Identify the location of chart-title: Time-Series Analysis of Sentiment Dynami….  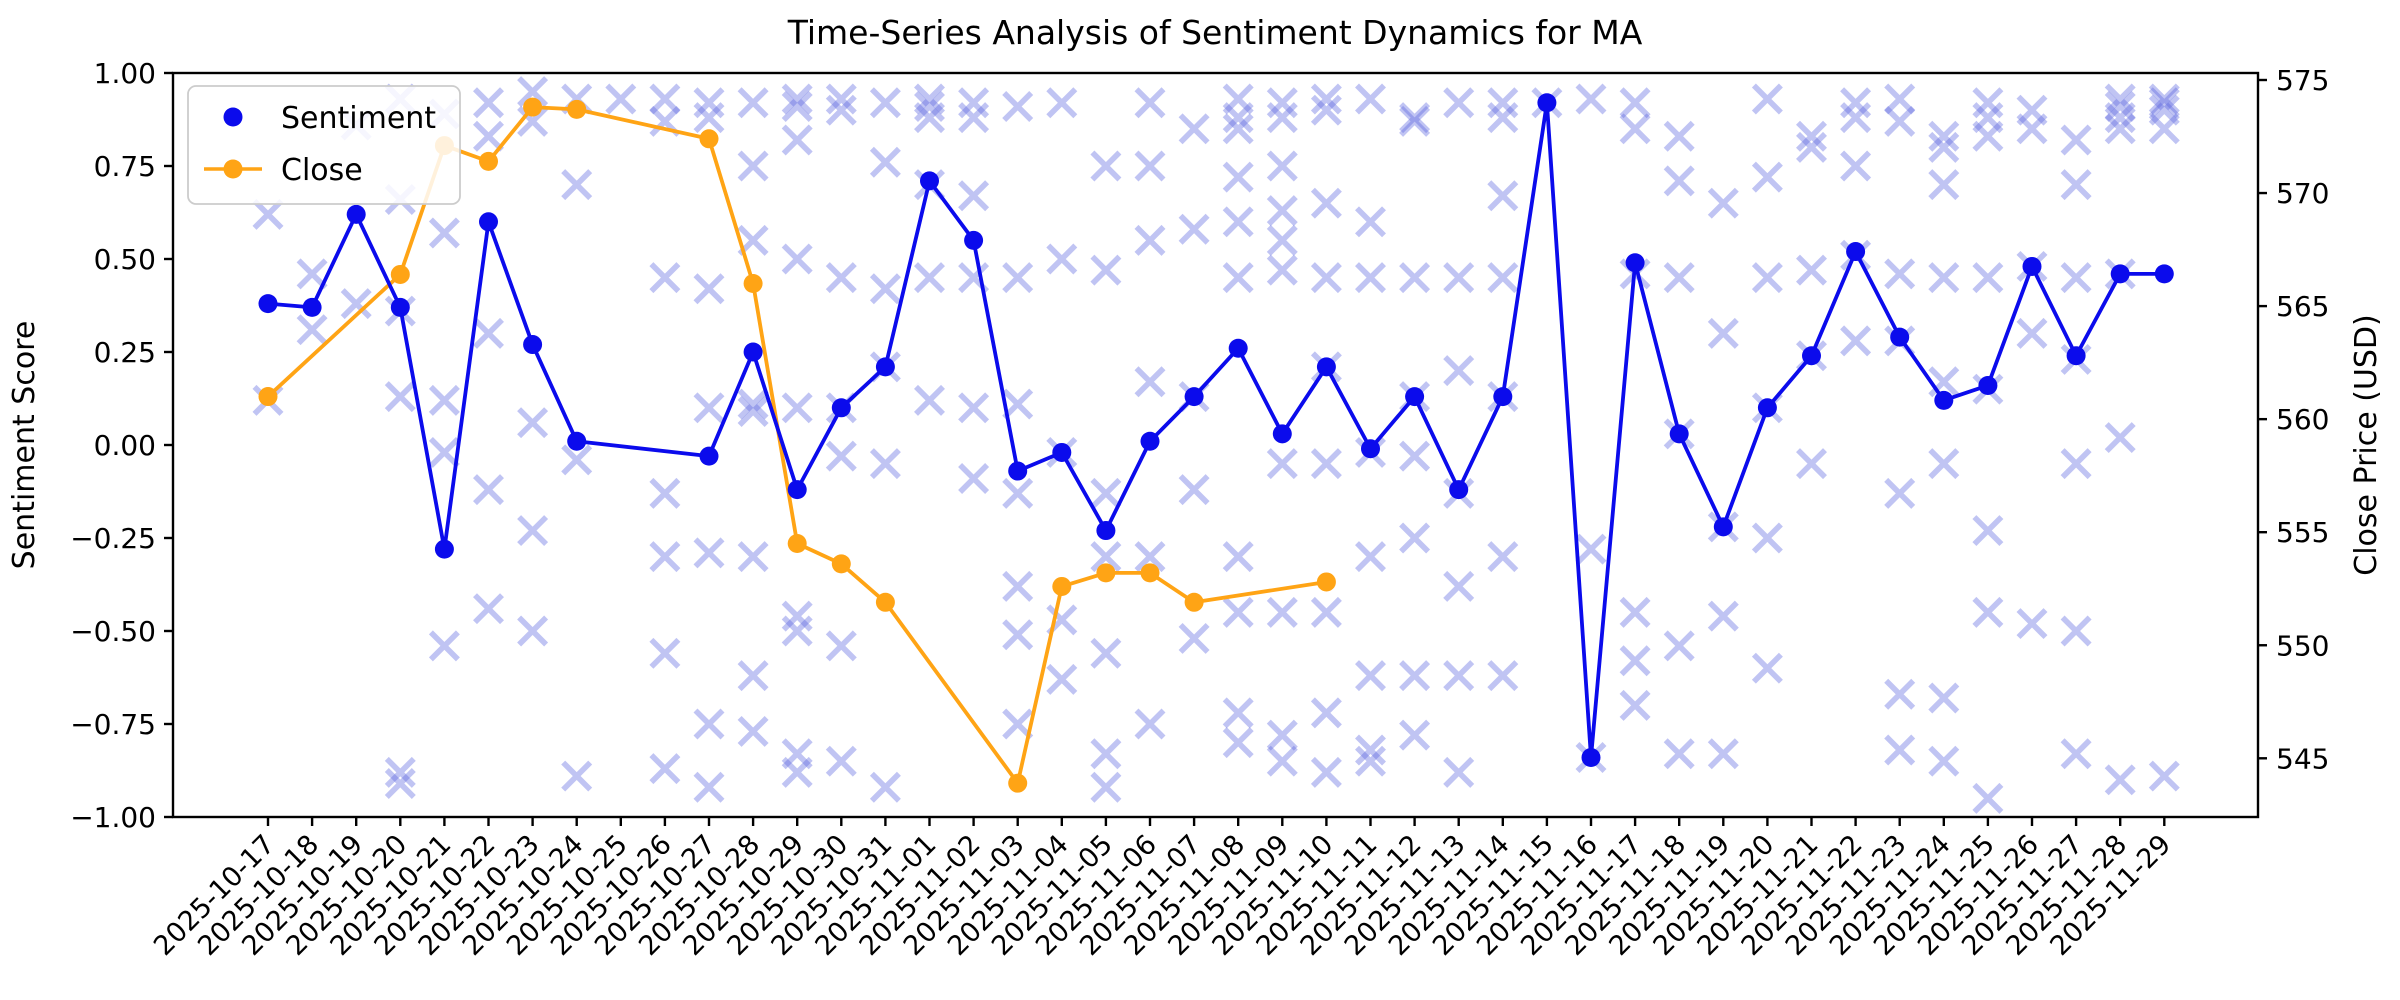
(1215, 32).